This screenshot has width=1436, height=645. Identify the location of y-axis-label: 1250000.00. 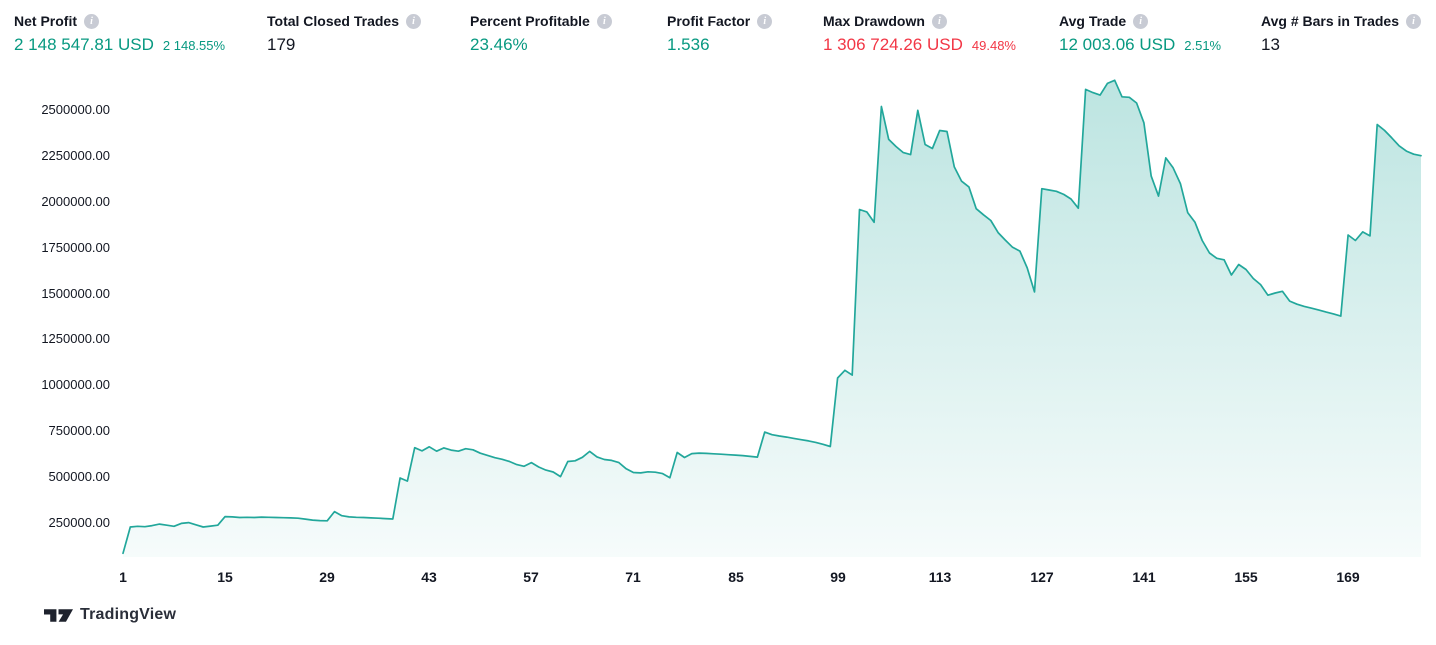
(75, 338).